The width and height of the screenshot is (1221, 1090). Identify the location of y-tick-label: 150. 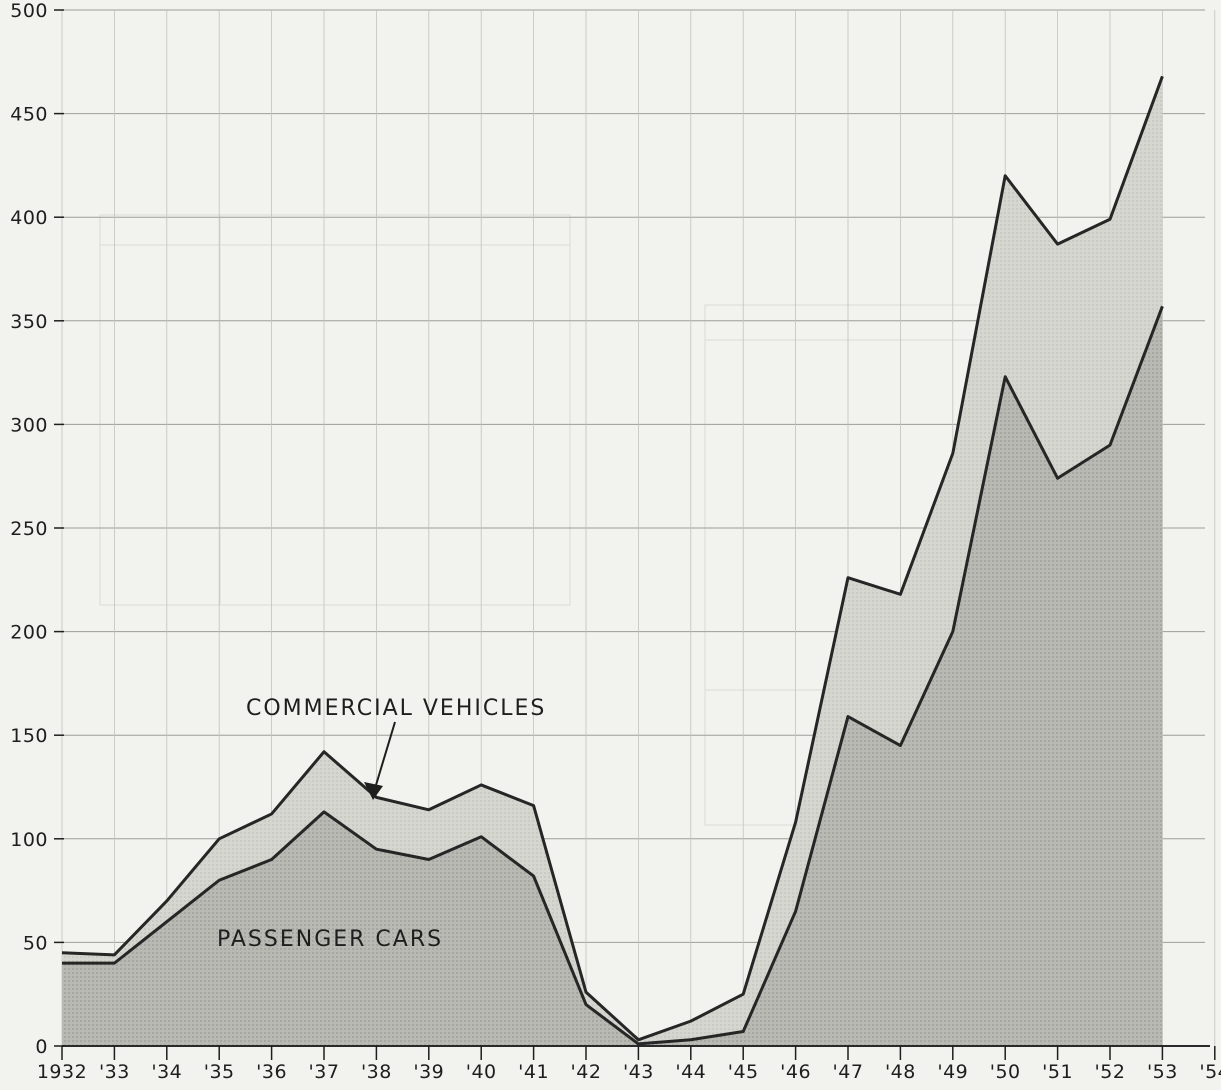
(29, 736).